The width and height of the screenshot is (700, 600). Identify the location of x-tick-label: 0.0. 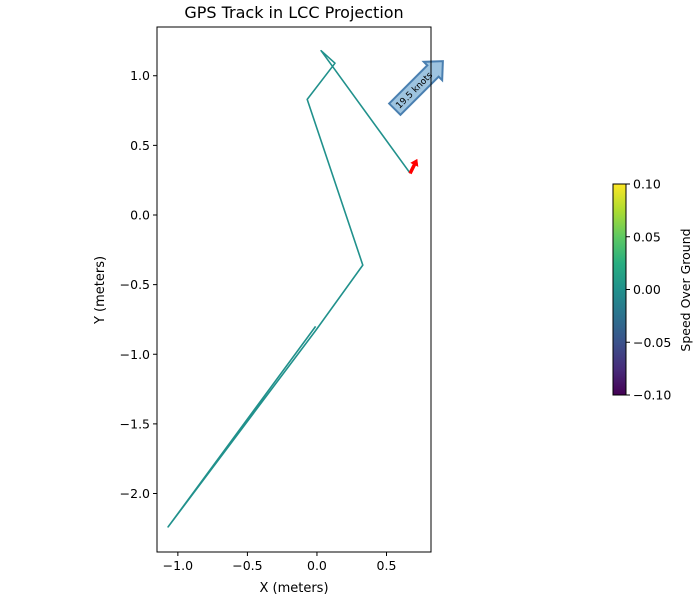
(317, 565).